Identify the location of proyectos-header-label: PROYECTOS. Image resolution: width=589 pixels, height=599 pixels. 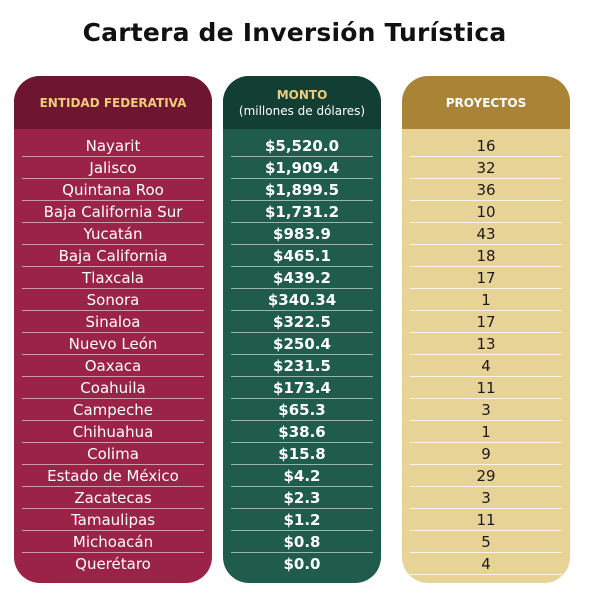
(486, 102).